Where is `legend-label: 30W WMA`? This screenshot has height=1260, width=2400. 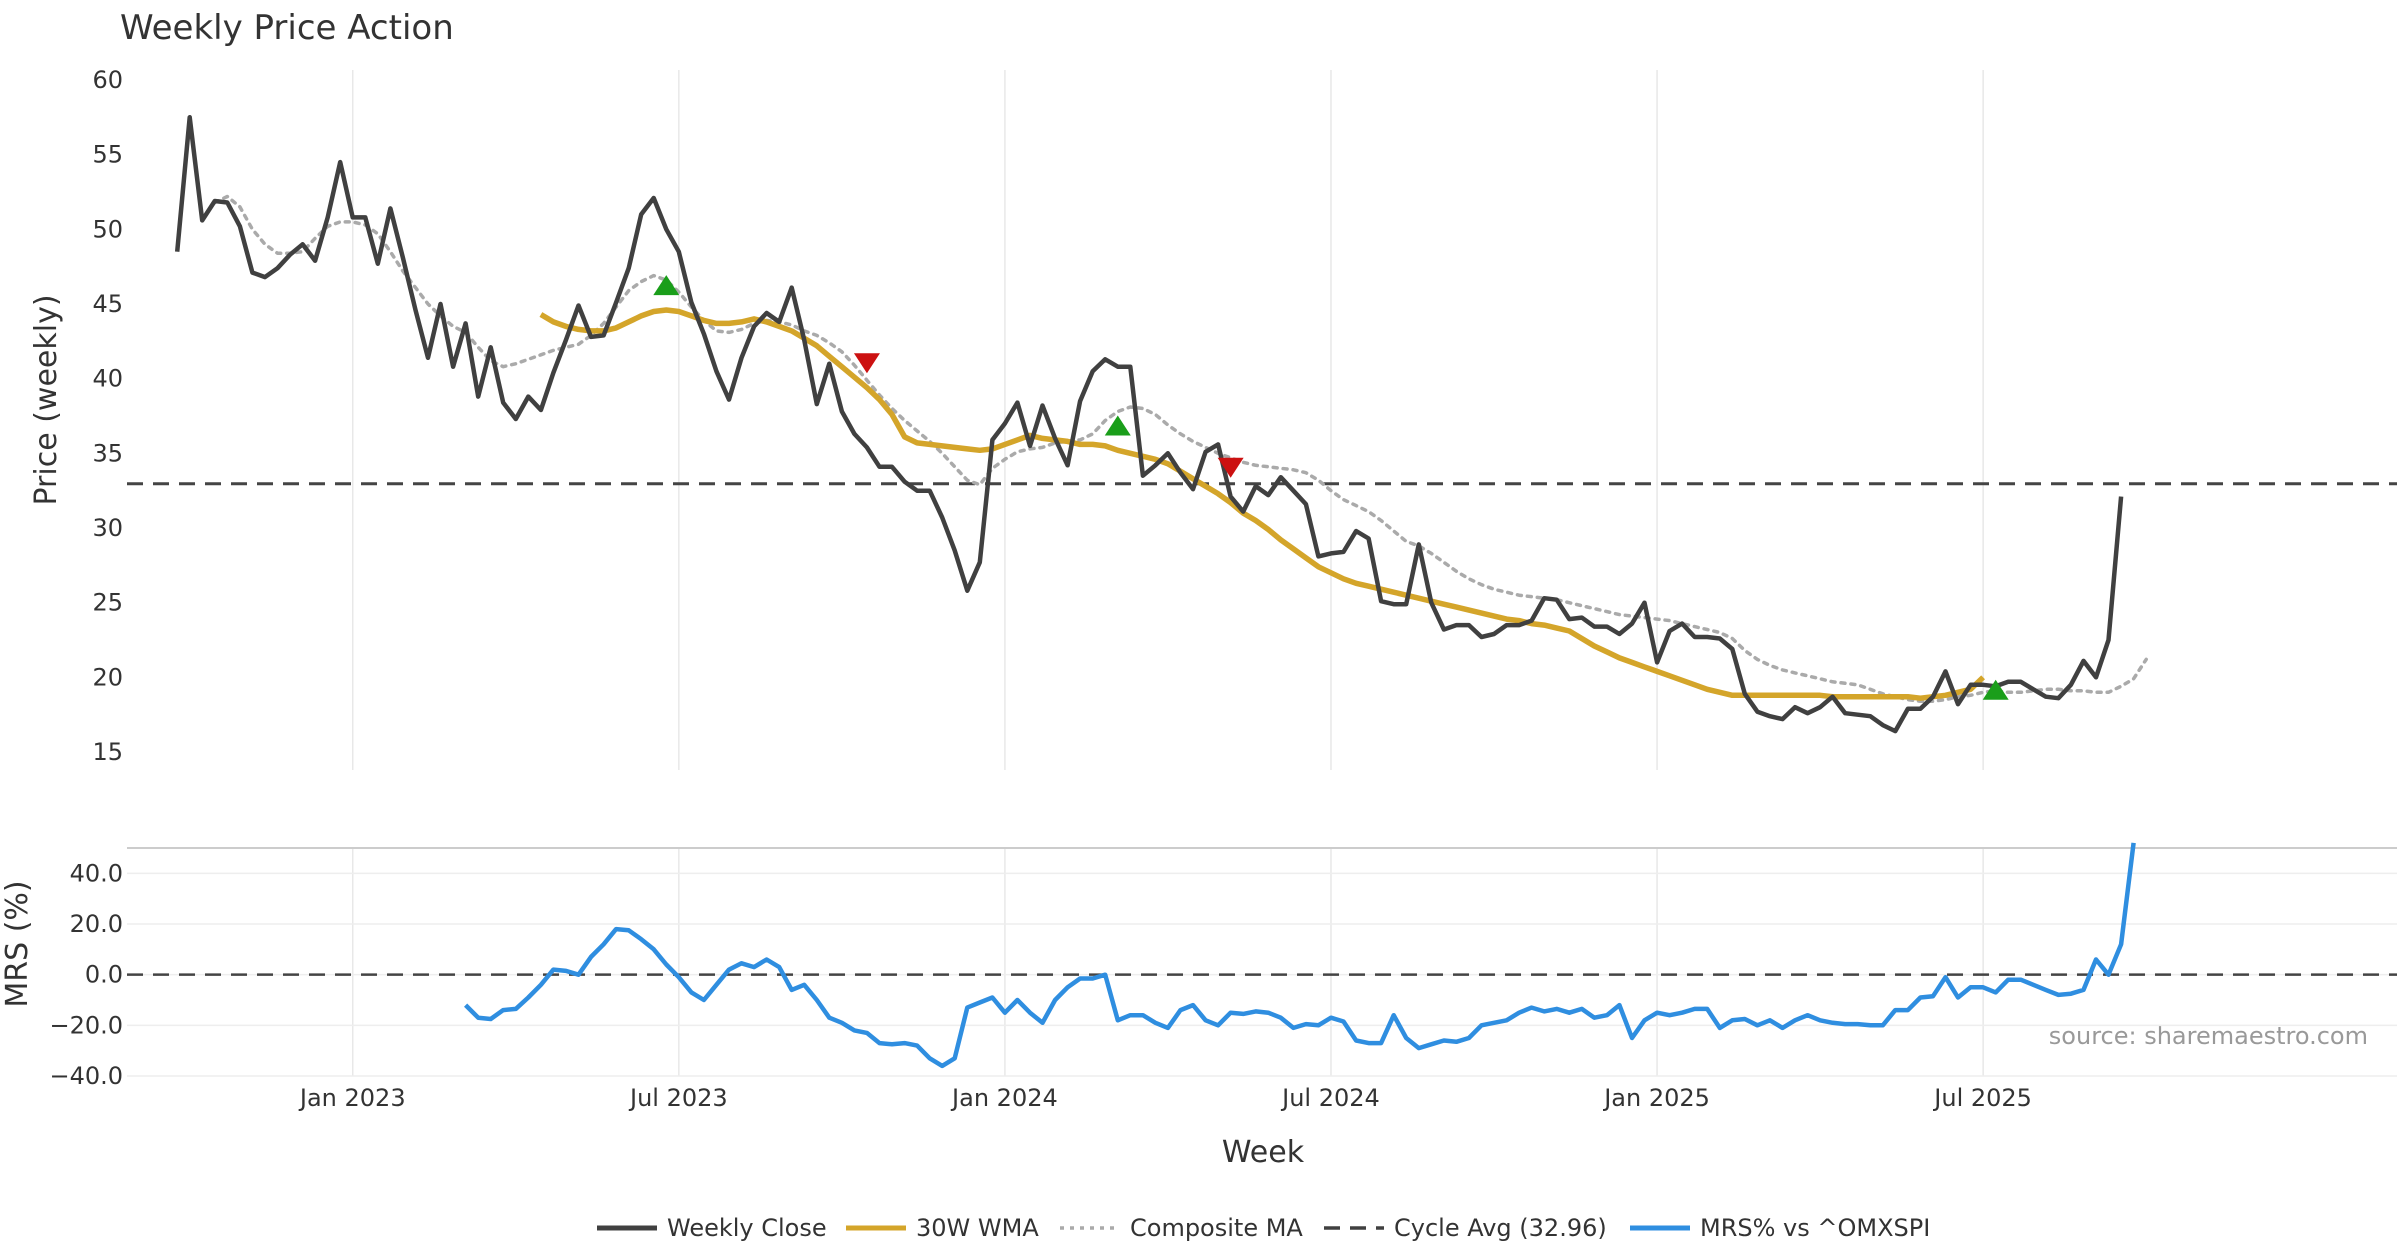 legend-label: 30W WMA is located at coordinates (977, 1228).